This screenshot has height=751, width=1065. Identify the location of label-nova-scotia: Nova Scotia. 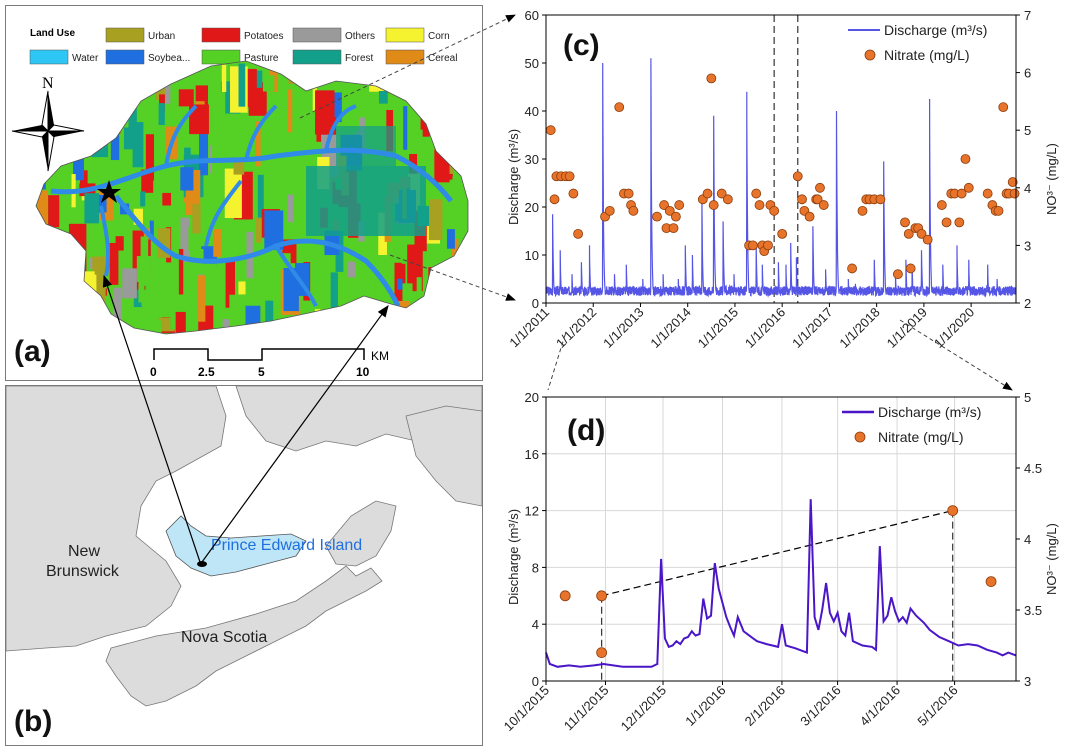
(224, 637).